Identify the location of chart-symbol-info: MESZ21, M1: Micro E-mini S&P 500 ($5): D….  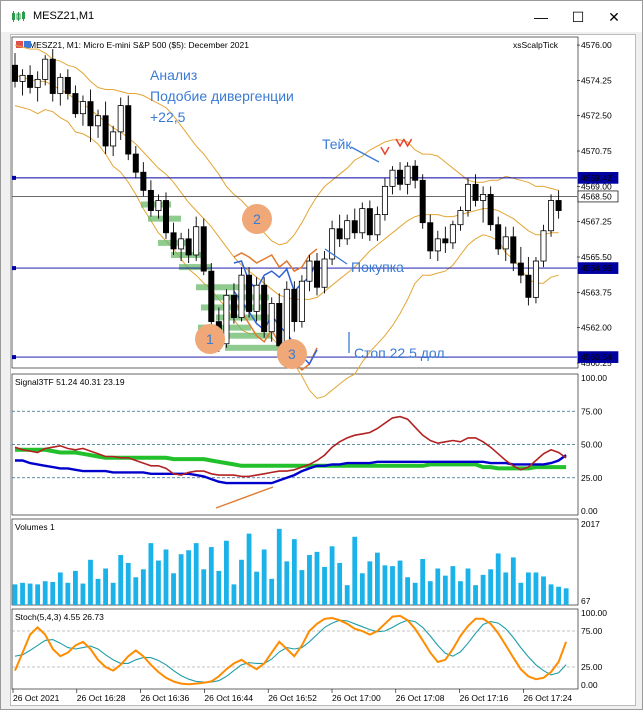
(139, 45).